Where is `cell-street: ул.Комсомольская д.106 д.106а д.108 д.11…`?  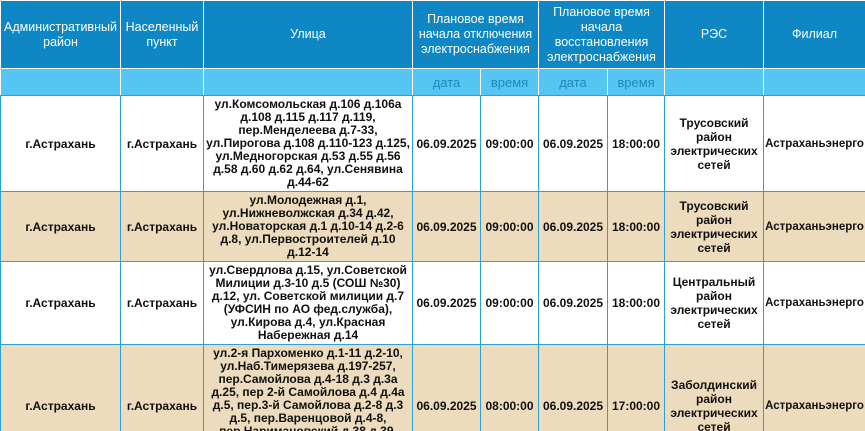 cell-street: ул.Комсомольская д.106 д.106а д.108 д.11… is located at coordinates (308, 143).